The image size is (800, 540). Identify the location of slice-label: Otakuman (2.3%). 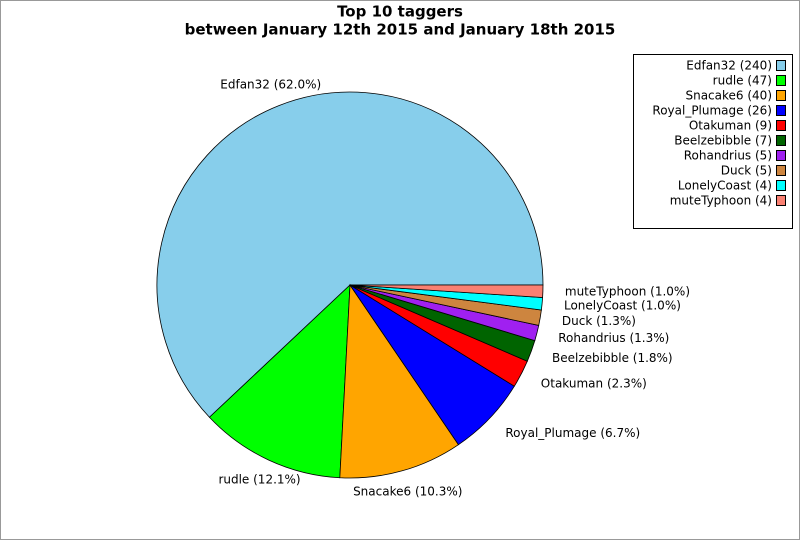
(594, 384).